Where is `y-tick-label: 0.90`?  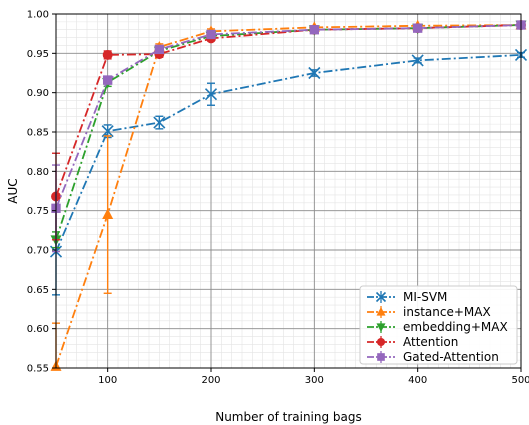
y-tick-label: 0.90 is located at coordinates (38, 93).